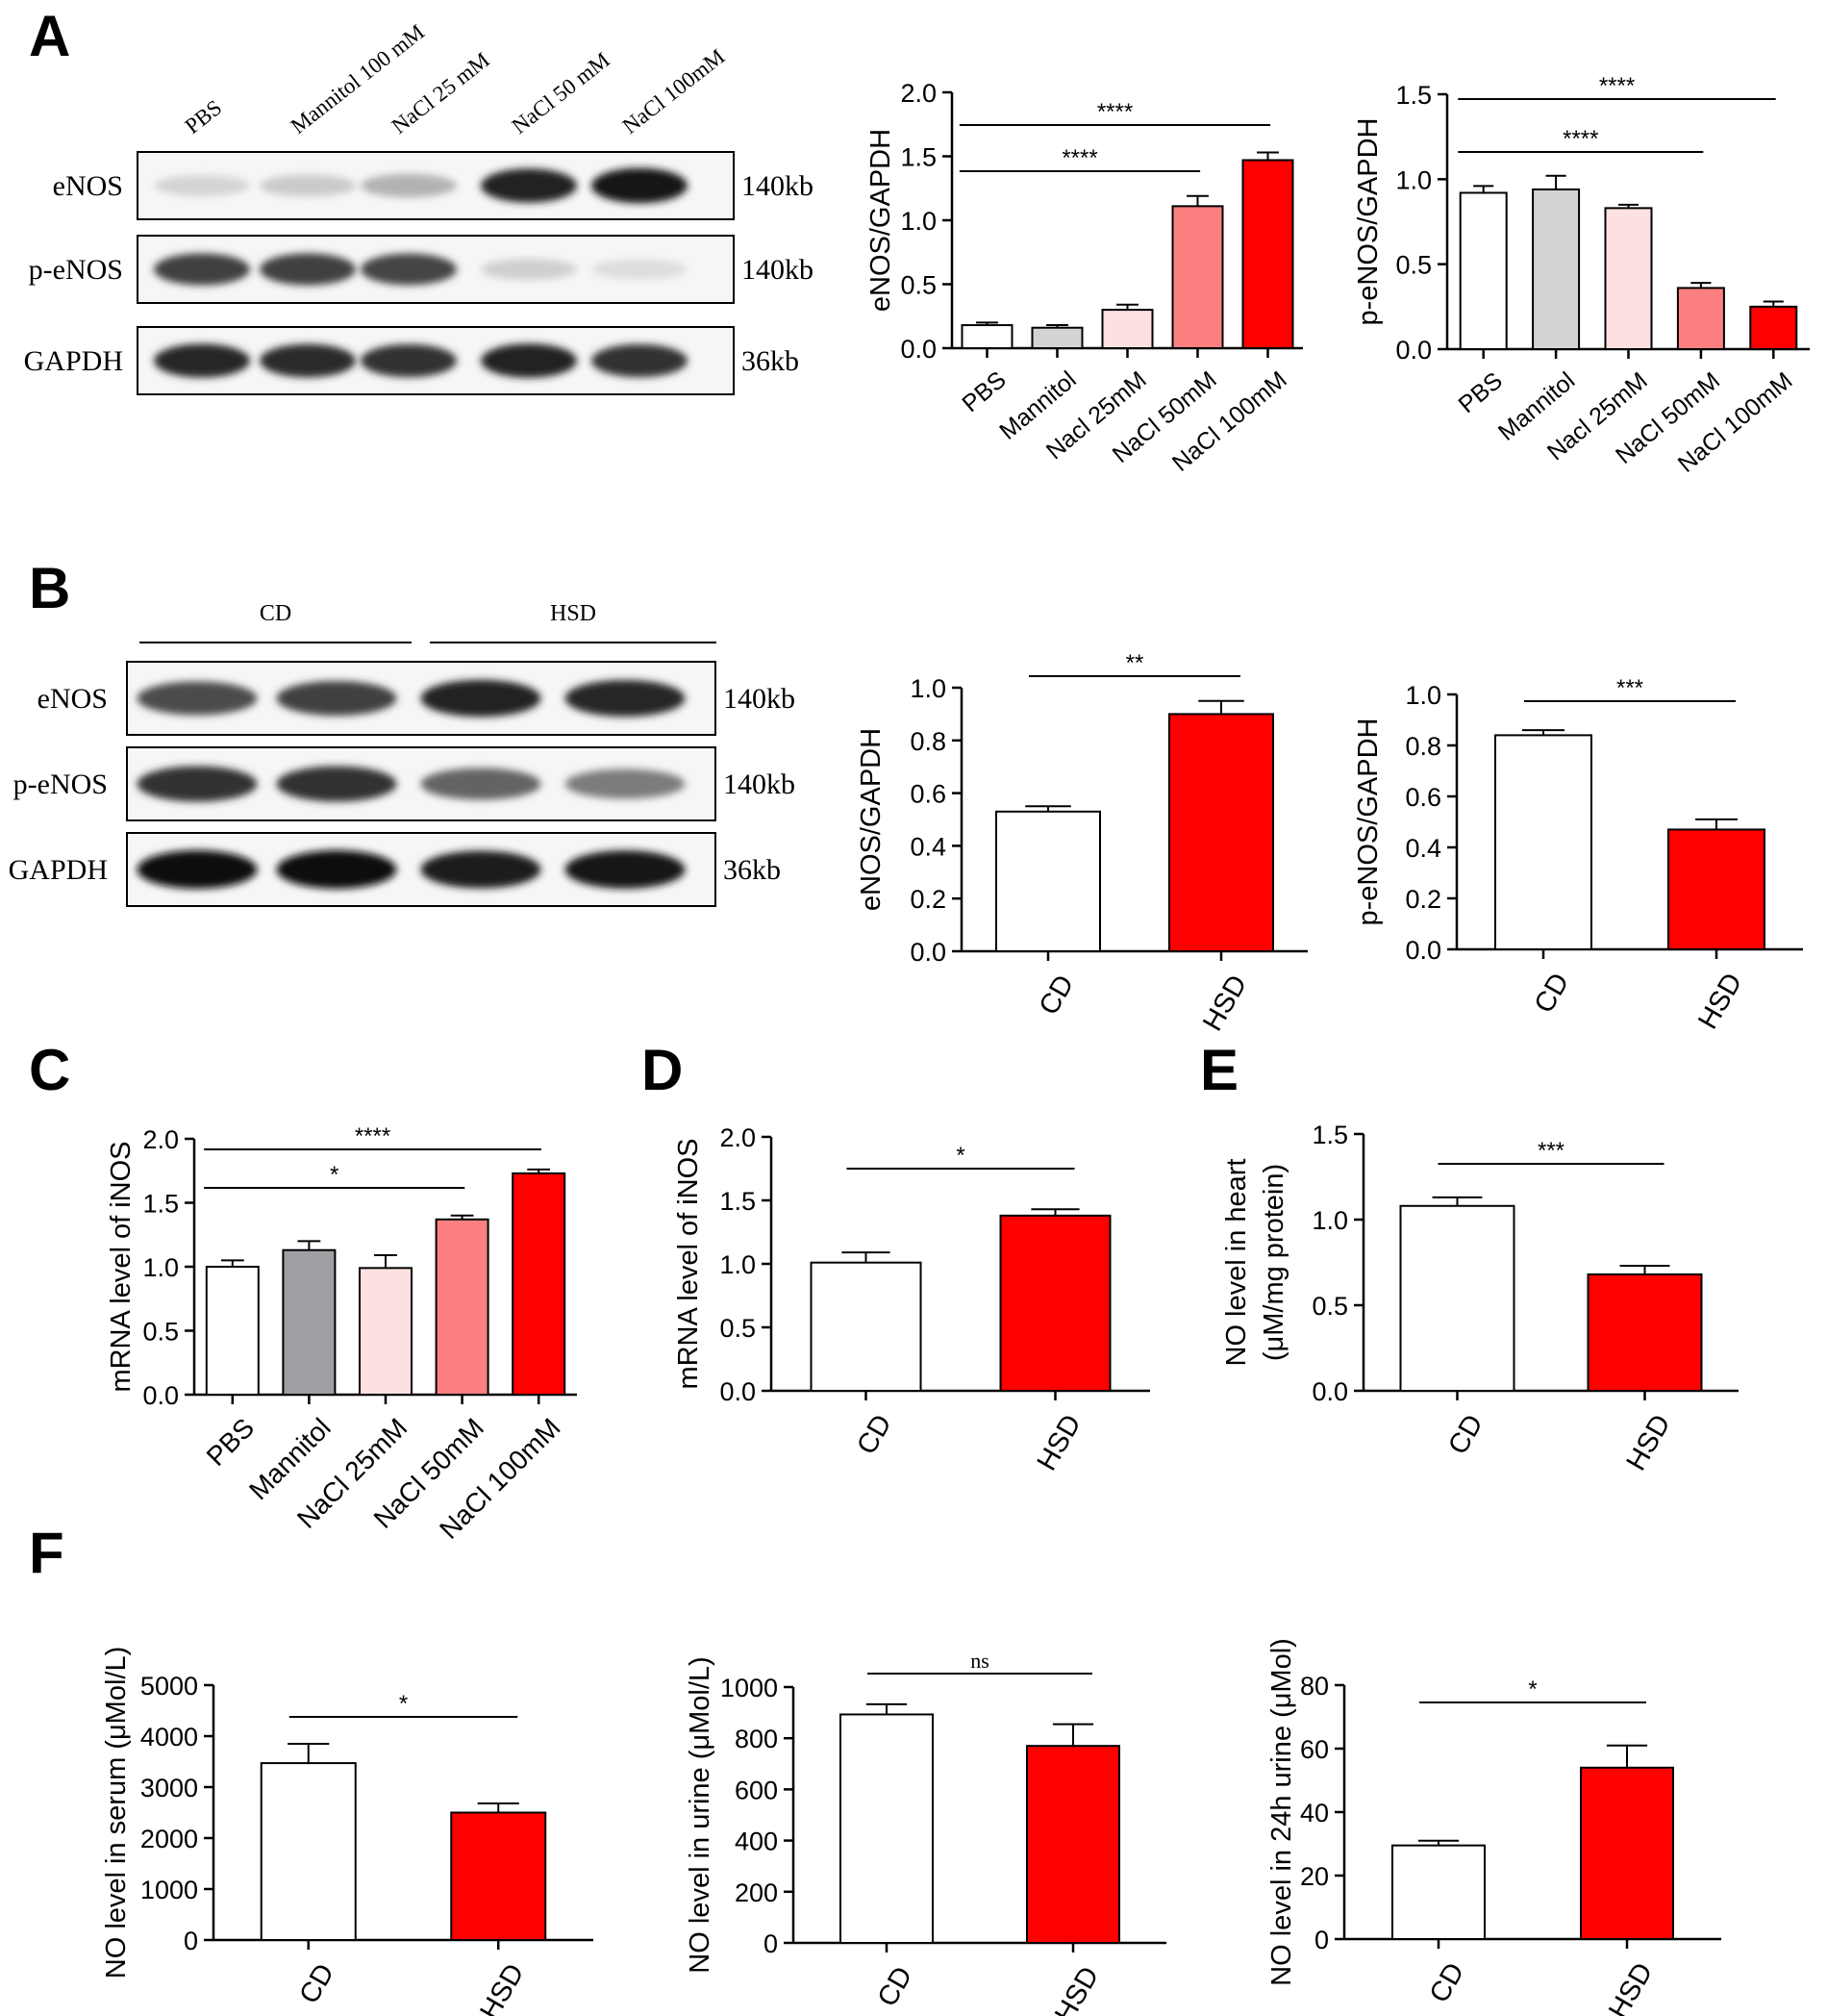 This screenshot has width=1827, height=2016. I want to click on panel-letter-a: A, so click(50, 36).